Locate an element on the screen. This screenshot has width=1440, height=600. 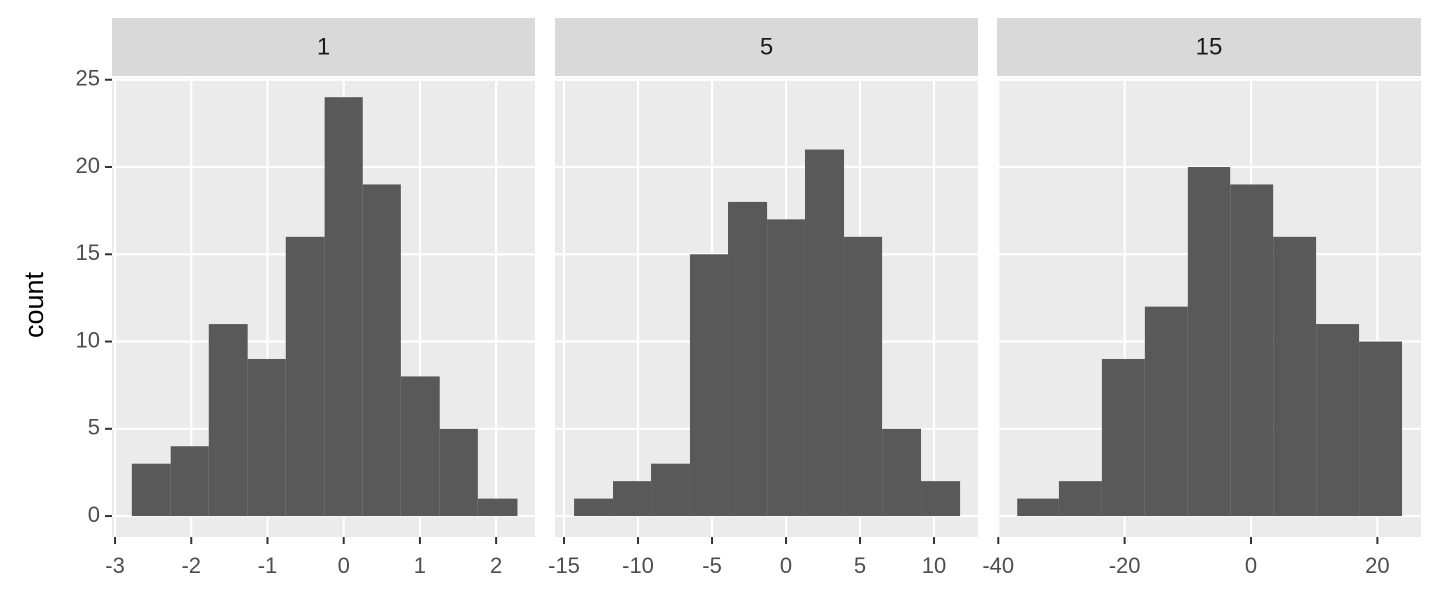
x-tick-label: -3 is located at coordinates (115, 565).